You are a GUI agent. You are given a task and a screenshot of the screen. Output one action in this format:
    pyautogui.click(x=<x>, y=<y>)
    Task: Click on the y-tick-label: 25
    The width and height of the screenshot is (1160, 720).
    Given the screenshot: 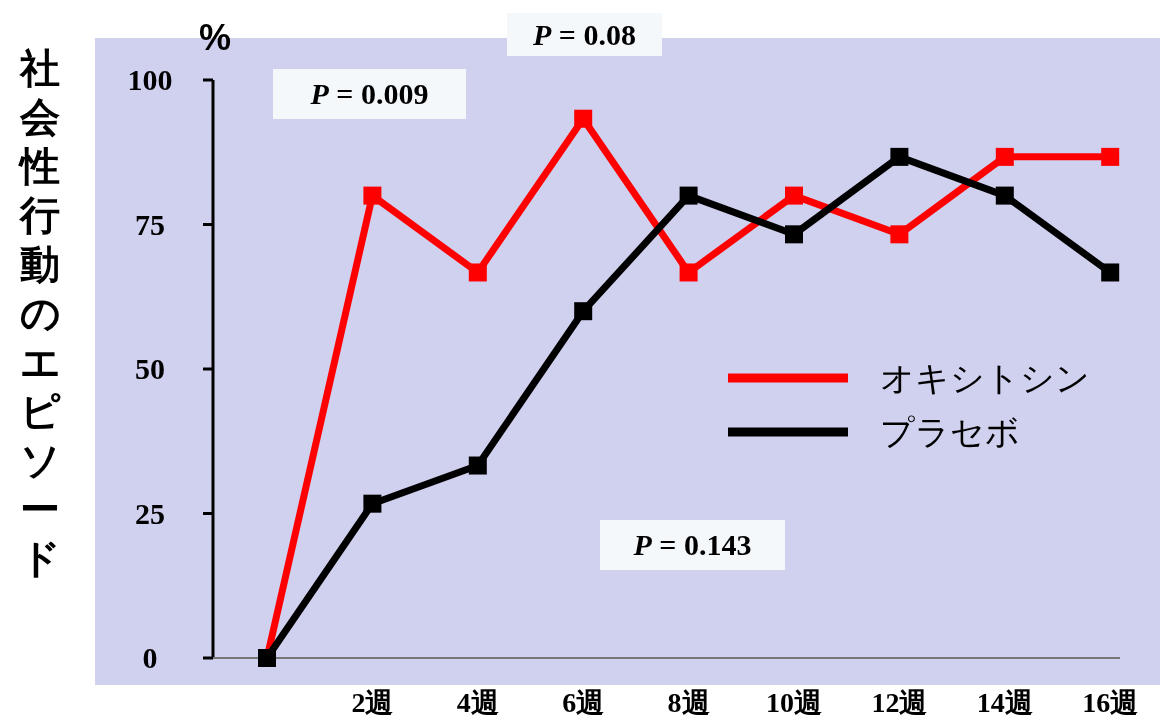 What is the action you would take?
    pyautogui.click(x=150, y=513)
    